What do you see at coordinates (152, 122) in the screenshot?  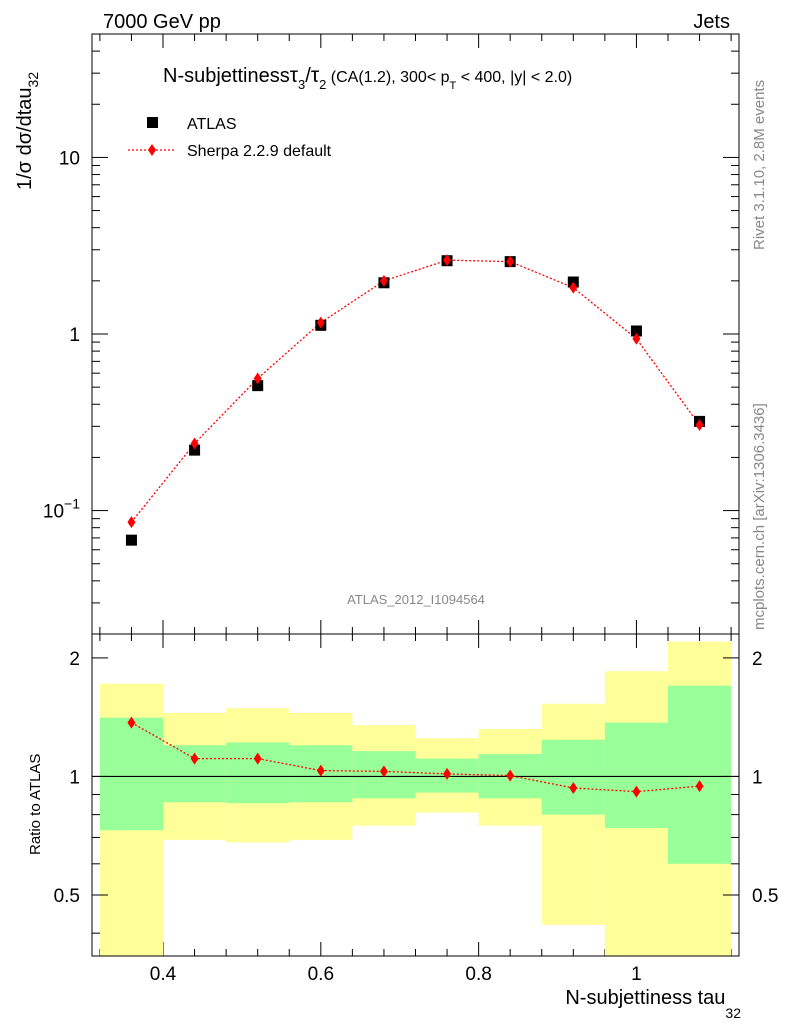 I see `legend-atlas-marker` at bounding box center [152, 122].